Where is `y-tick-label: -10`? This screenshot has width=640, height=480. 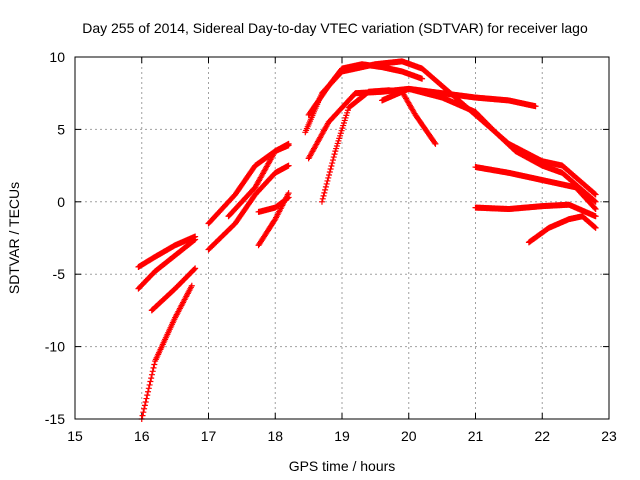
y-tick-label: -10 is located at coordinates (55, 347).